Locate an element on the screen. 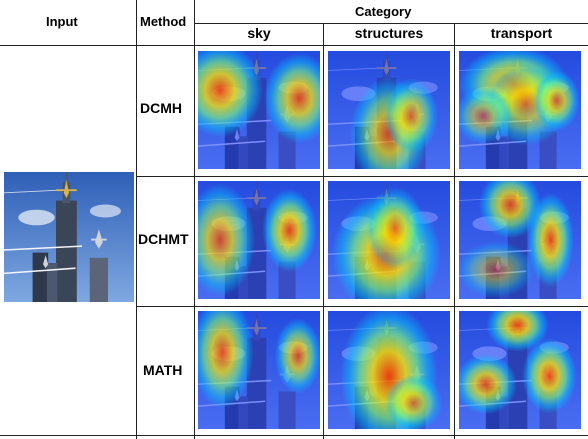 This screenshot has height=439, width=588. category-header: Category is located at coordinates (383, 11).